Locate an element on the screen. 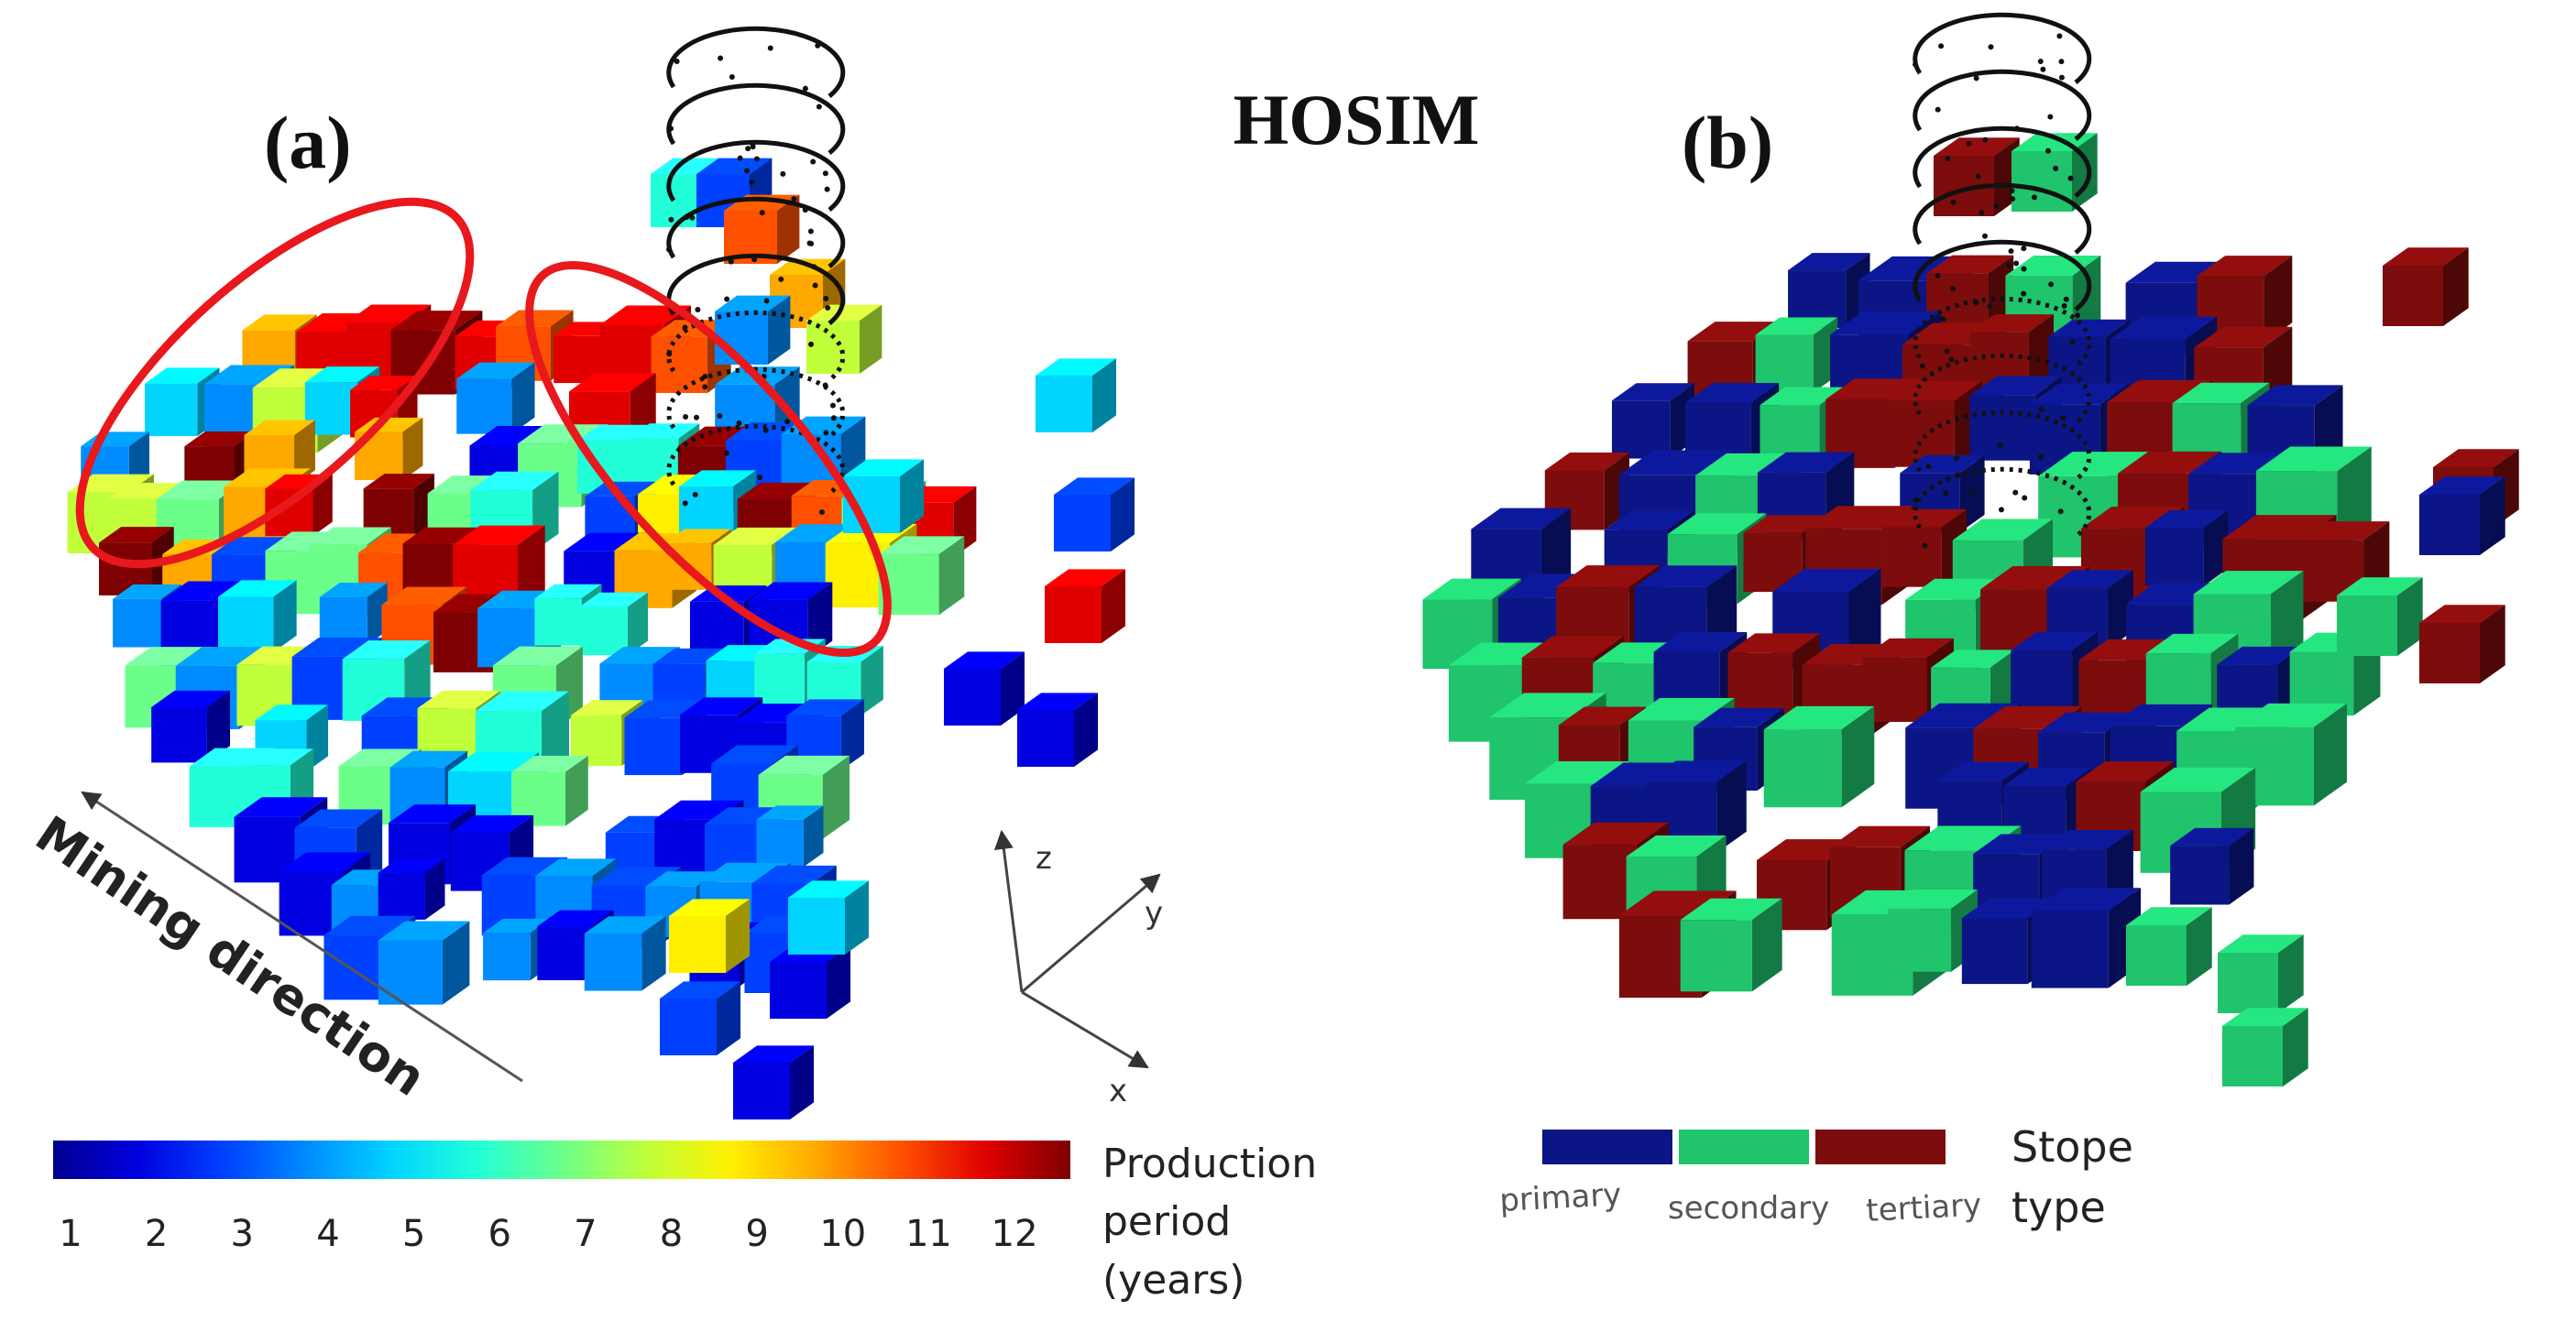 Image resolution: width=2576 pixels, height=1332 pixels. colorbar-tick-label: 3 is located at coordinates (243, 1234).